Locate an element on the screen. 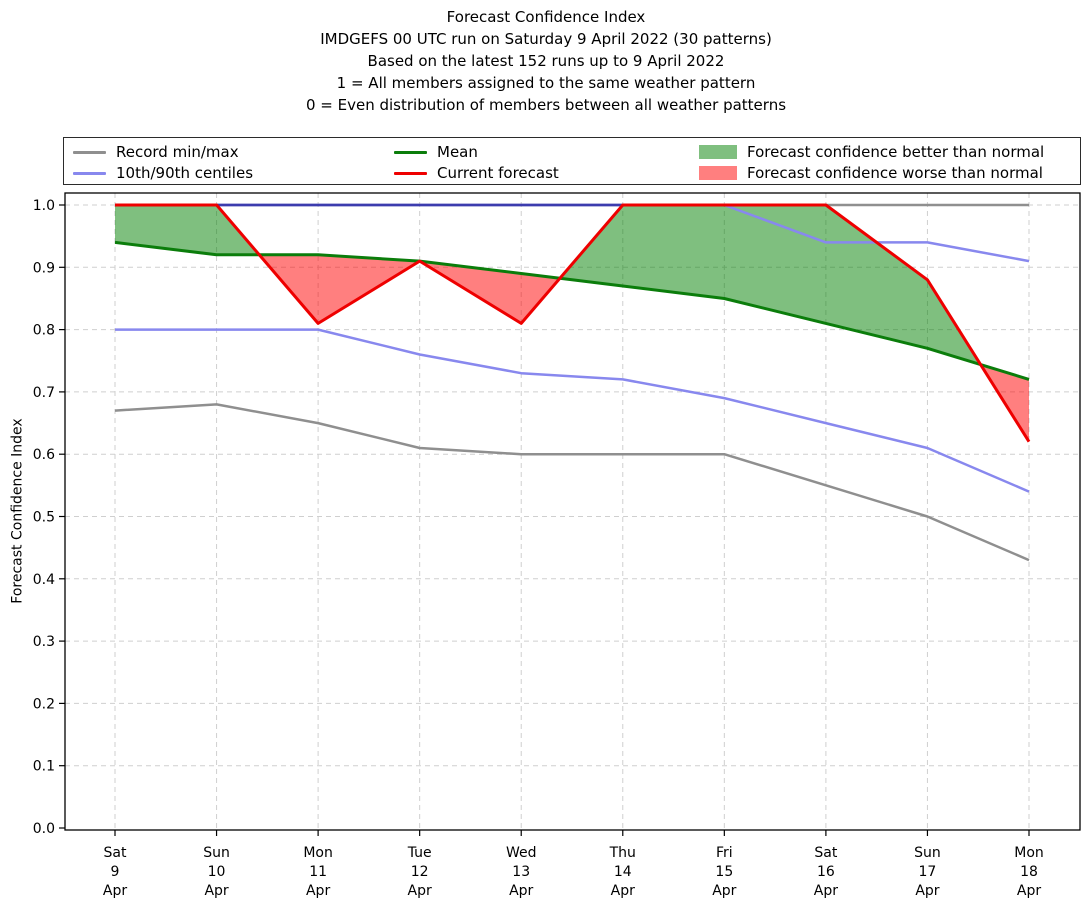 The width and height of the screenshot is (1092, 924). y-tick-label: 0.3 is located at coordinates (44, 642).